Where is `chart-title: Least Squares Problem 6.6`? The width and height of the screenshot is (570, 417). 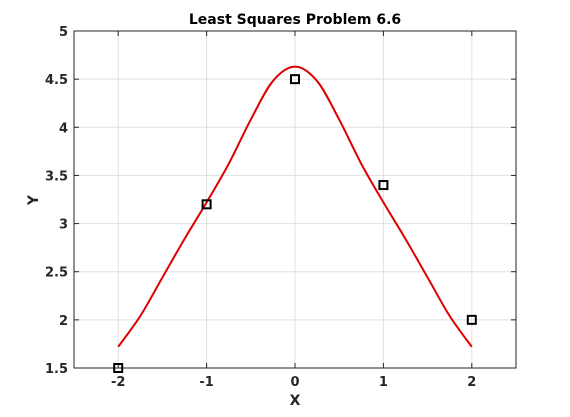 chart-title: Least Squares Problem 6.6 is located at coordinates (295, 20).